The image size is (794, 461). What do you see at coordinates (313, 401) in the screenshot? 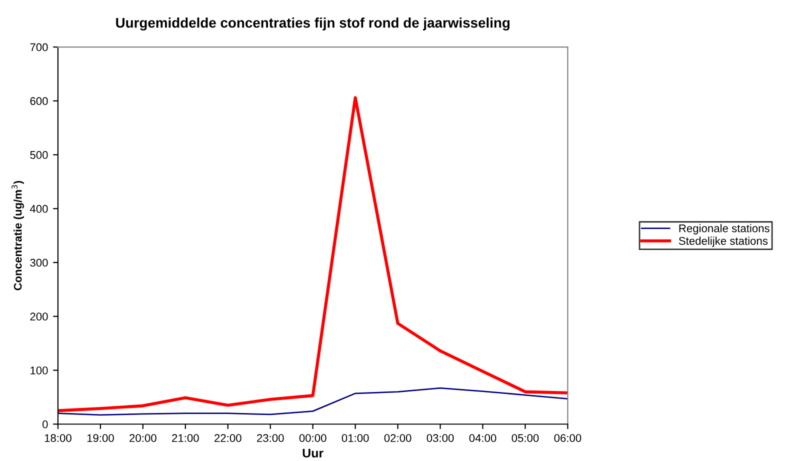
I see `line-series` at bounding box center [313, 401].